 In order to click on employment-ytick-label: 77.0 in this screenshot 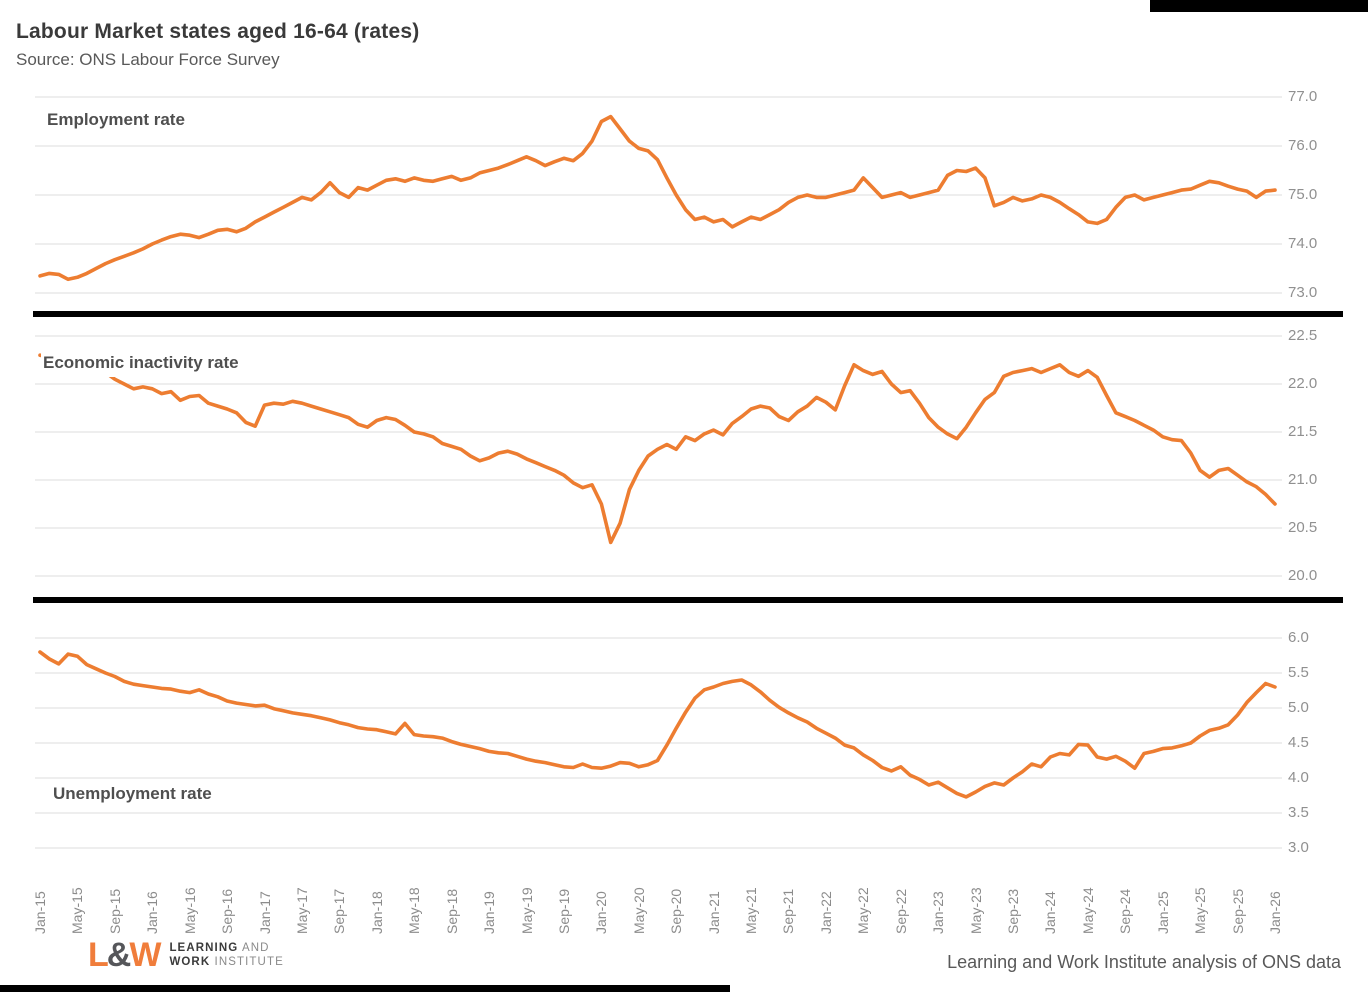, I will do `click(1303, 96)`.